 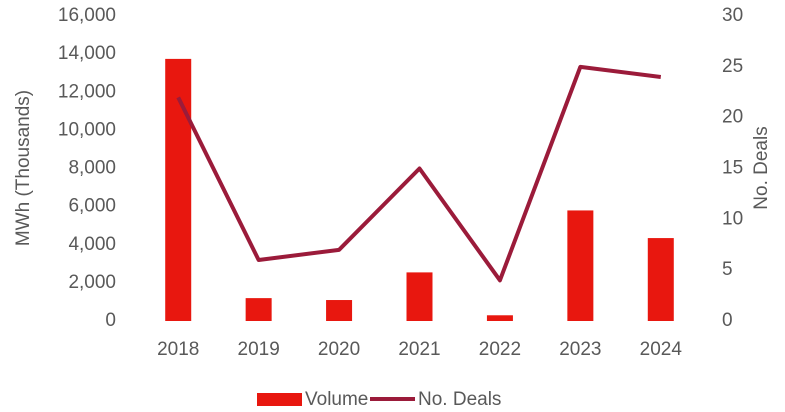 I want to click on y2-tick-label: 5, so click(x=727, y=269).